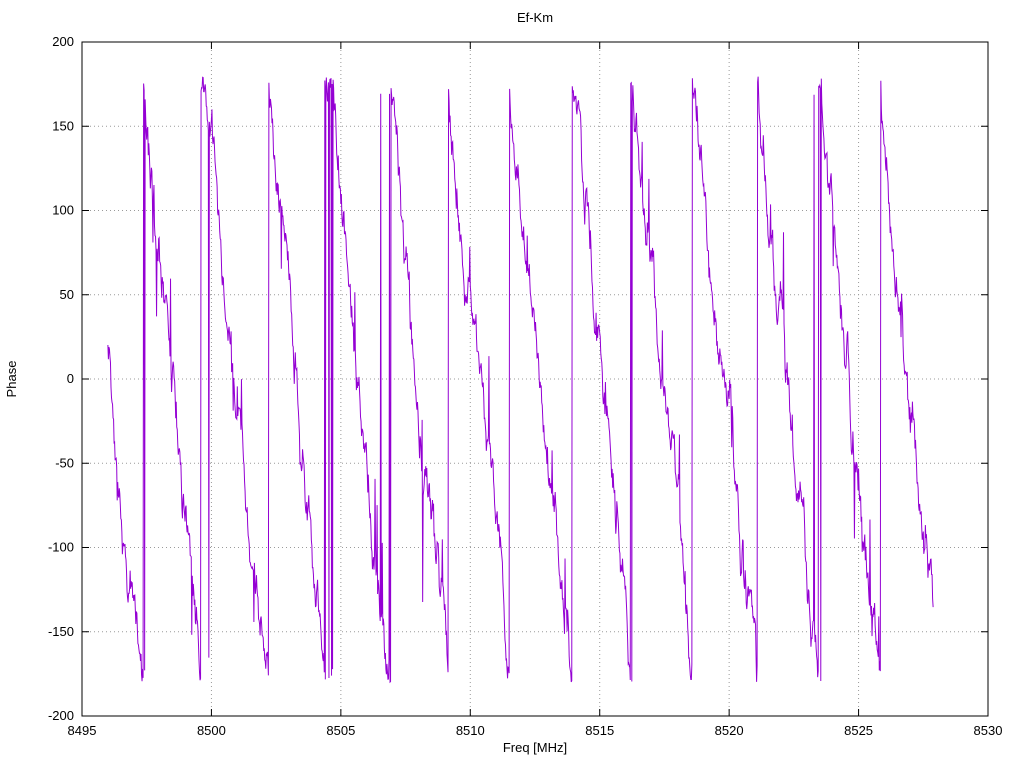  Describe the element at coordinates (63, 41) in the screenshot. I see `y-tick-label: 200` at that location.